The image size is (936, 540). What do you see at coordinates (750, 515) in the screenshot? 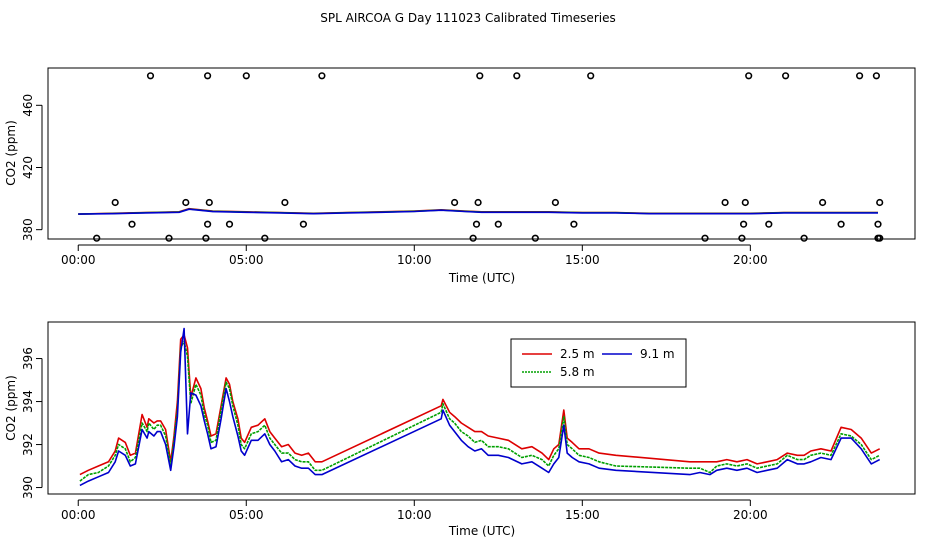
I see `bottom-x-tick-label: 20:00` at bounding box center [750, 515].